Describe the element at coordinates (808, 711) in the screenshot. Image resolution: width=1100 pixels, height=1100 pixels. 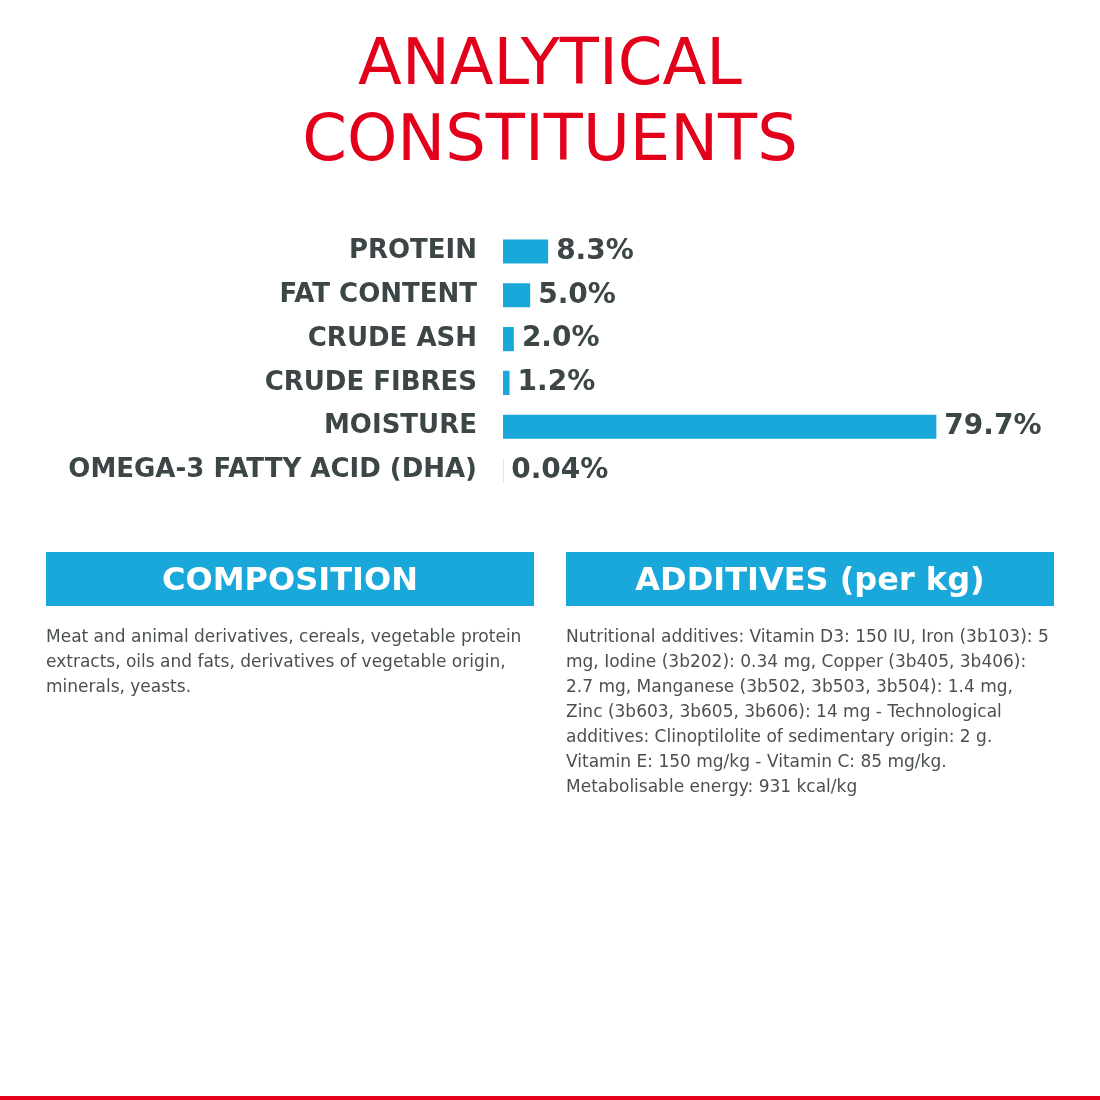
I see `text: Nutritional additives: Vitamin D3: 150 IU, Iron (3b103): 5 mg, Iodine (3b202): 0.34 mg, Copper (3b405, 3b406): 2.7 mg, Manganese (3b502, 3b503, 3b504): 1.4 mg, Zinc (3b603, 3b605, 3b606): 14 mg - Technological additives: Clinoptilolite of sedimentary origin: 2 g. Vitamin E: 150 mg/kg - Vitamin C: 85 mg/kg. Metabolisable energy: 931 kcal/kg` at that location.